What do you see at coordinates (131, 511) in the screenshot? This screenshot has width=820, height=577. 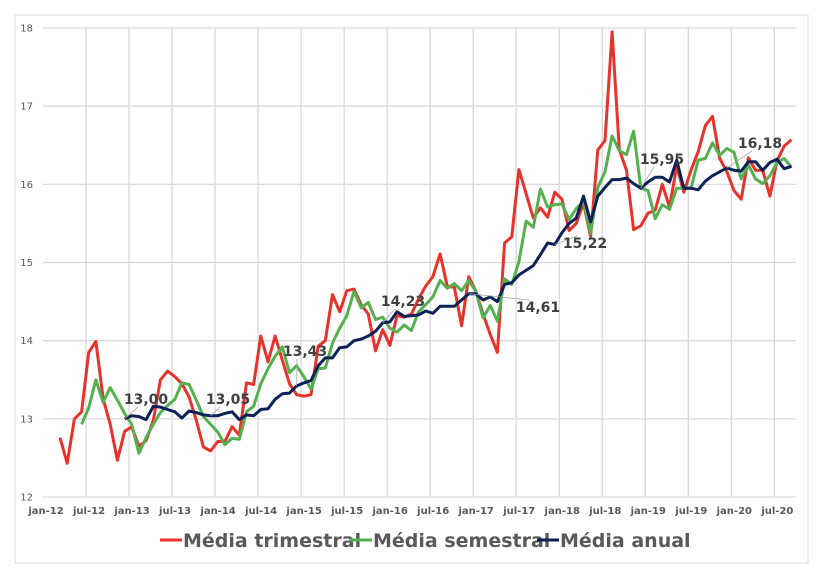 I see `x-tick-label: jan-13` at bounding box center [131, 511].